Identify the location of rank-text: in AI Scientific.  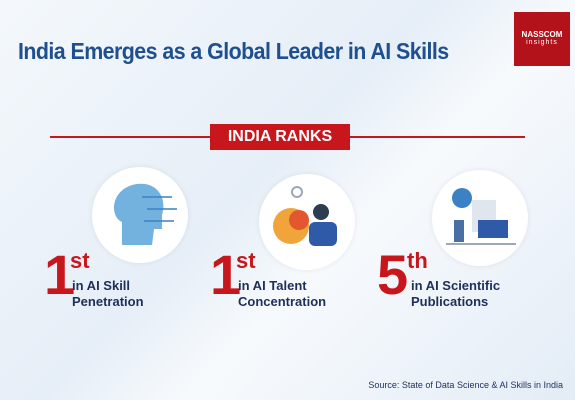
(456, 285).